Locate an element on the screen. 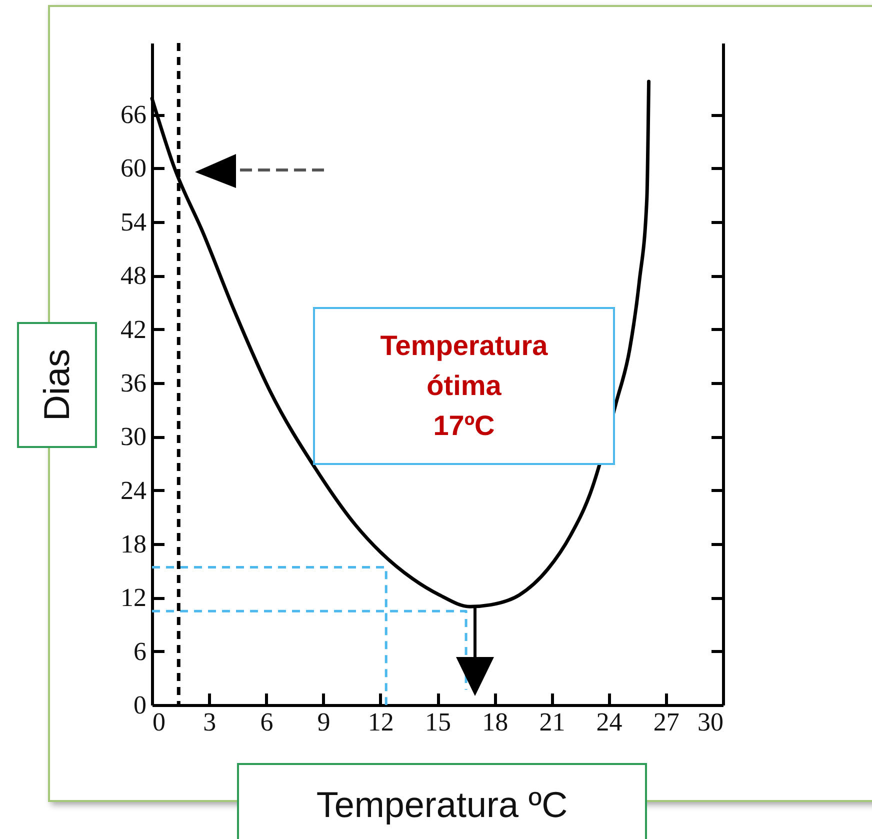 The width and height of the screenshot is (872, 839). x-axis-title: Temperatura ºC is located at coordinates (442, 801).